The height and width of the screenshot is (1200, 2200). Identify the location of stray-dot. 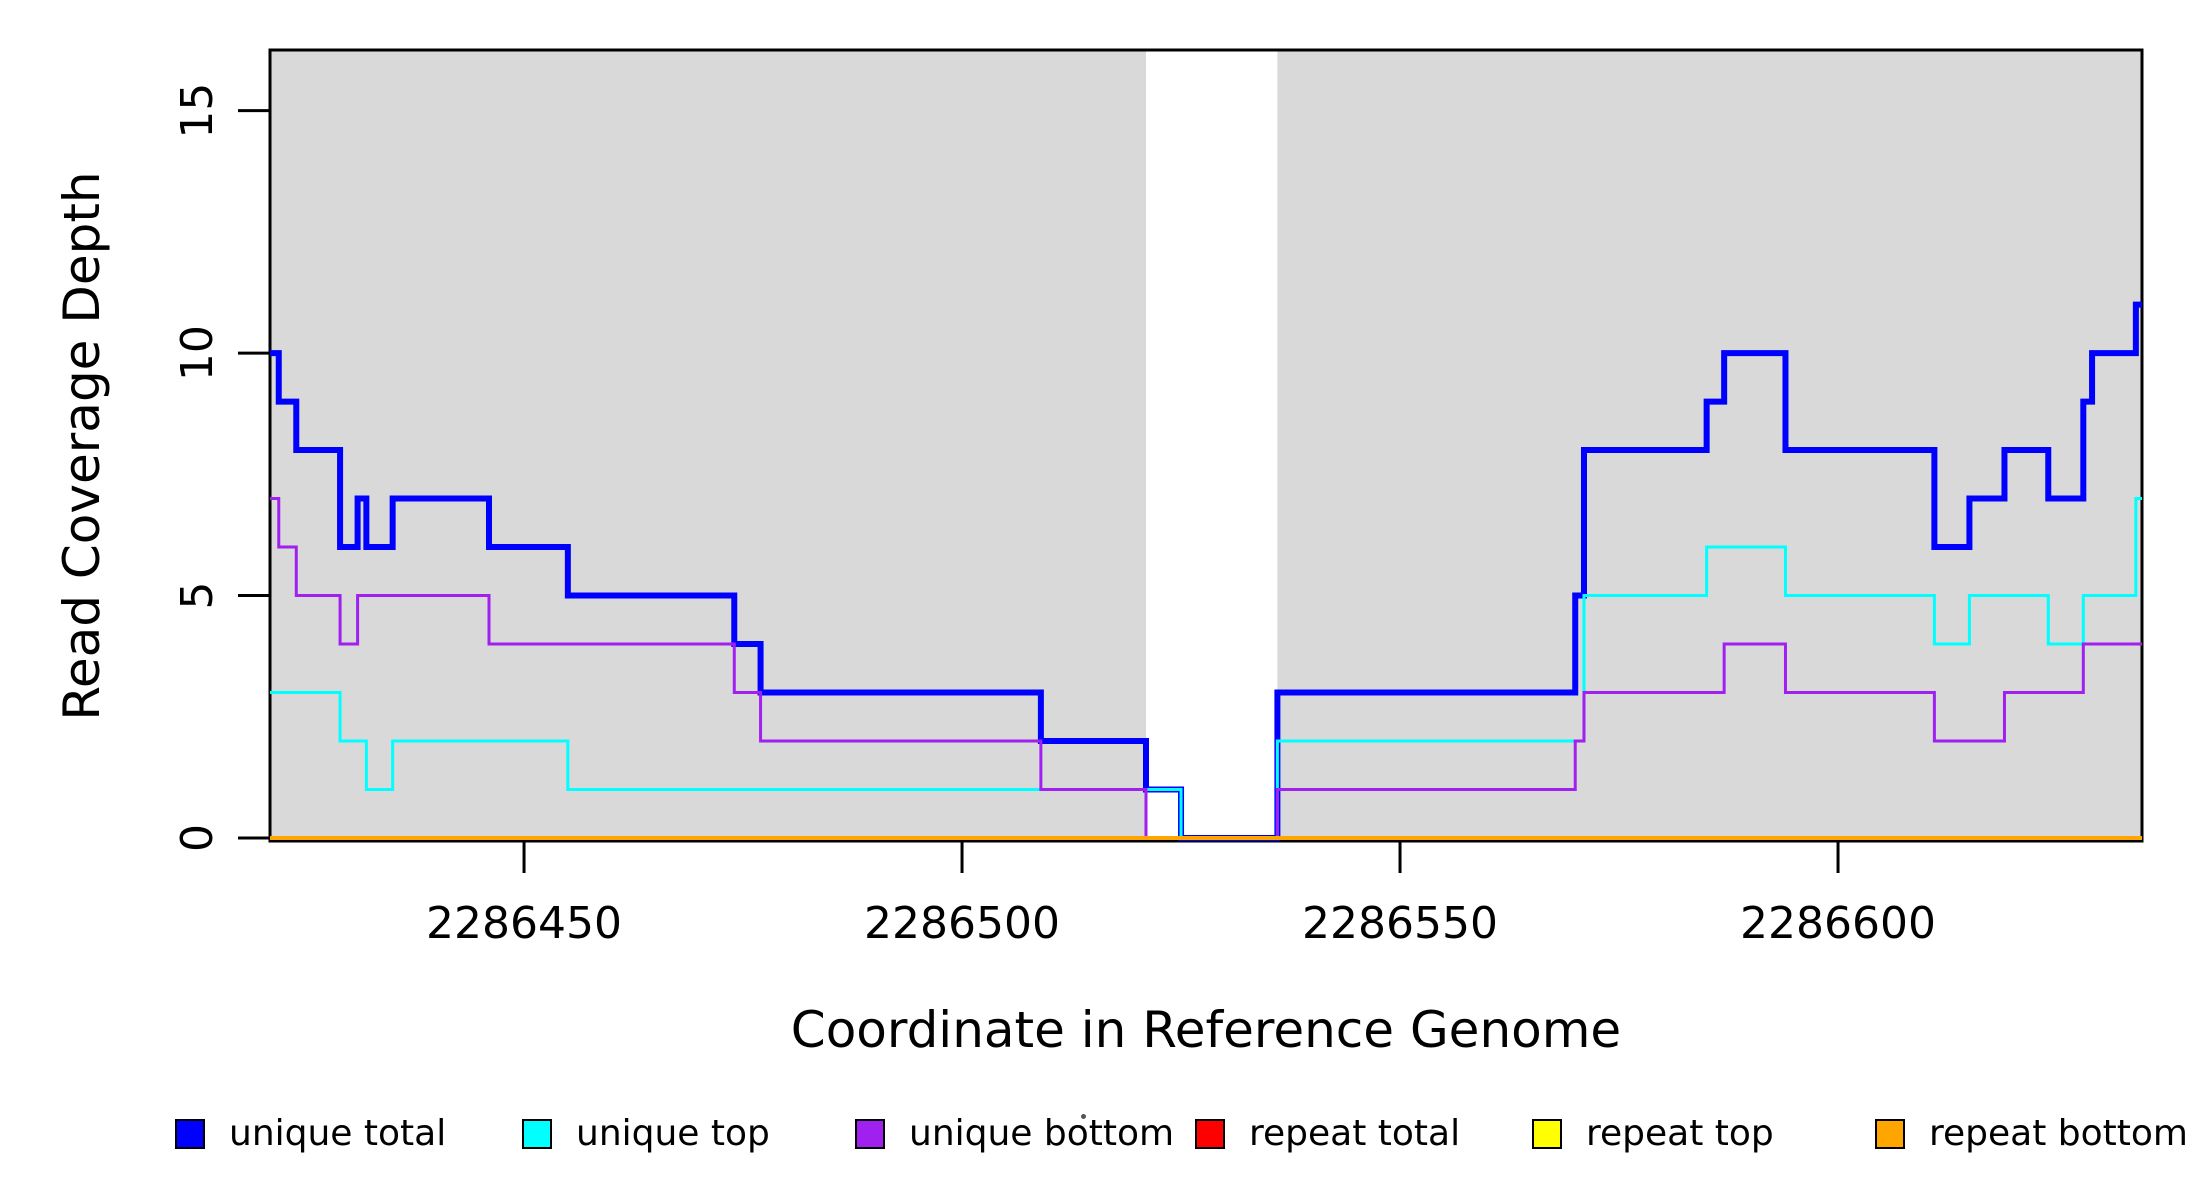
(1083, 1116).